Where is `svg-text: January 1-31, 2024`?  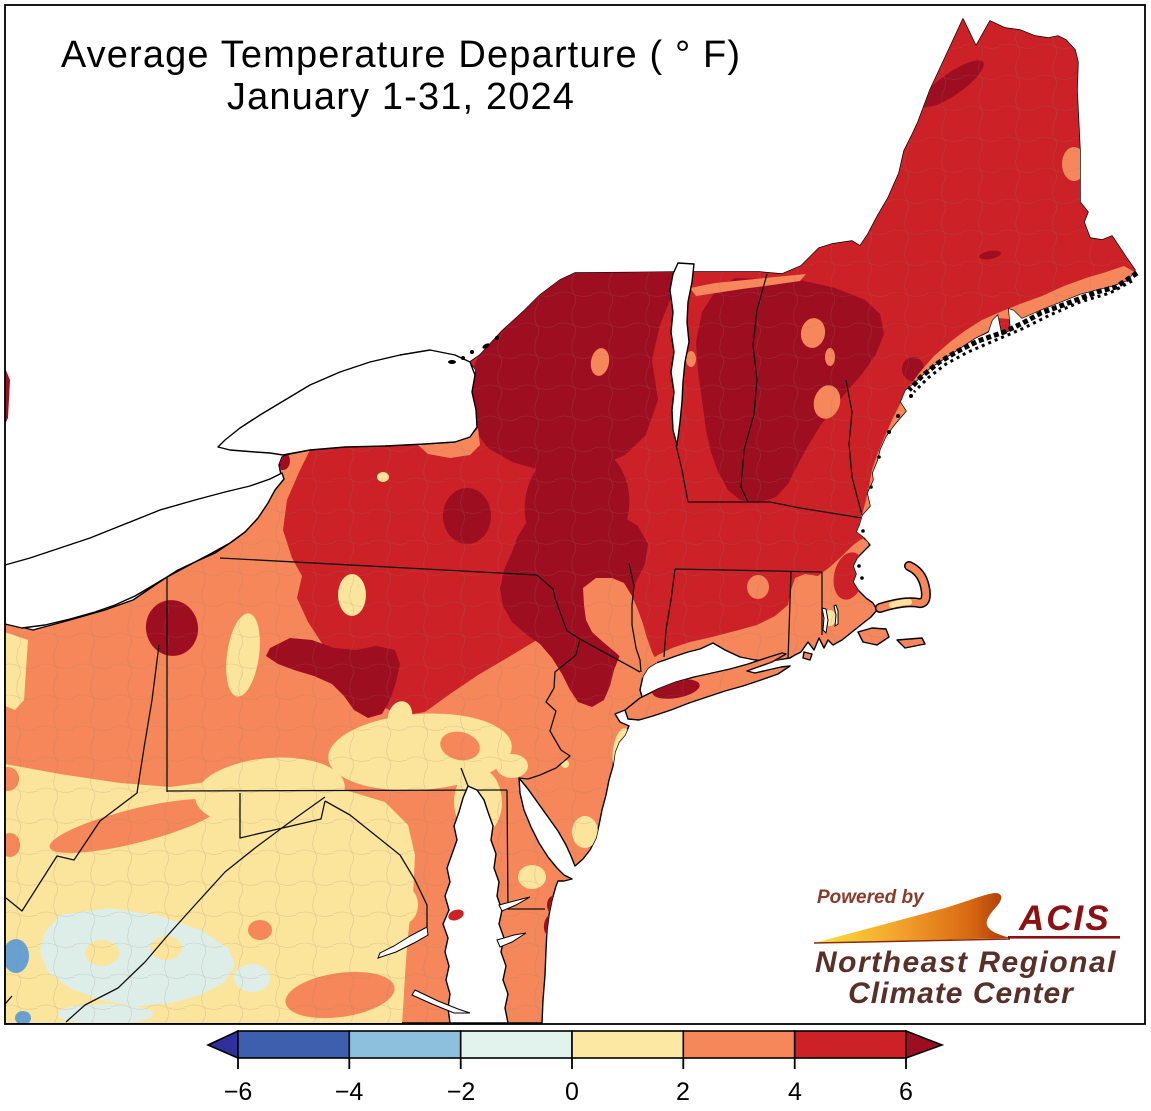 svg-text: January 1-31, 2024 is located at coordinates (401, 97).